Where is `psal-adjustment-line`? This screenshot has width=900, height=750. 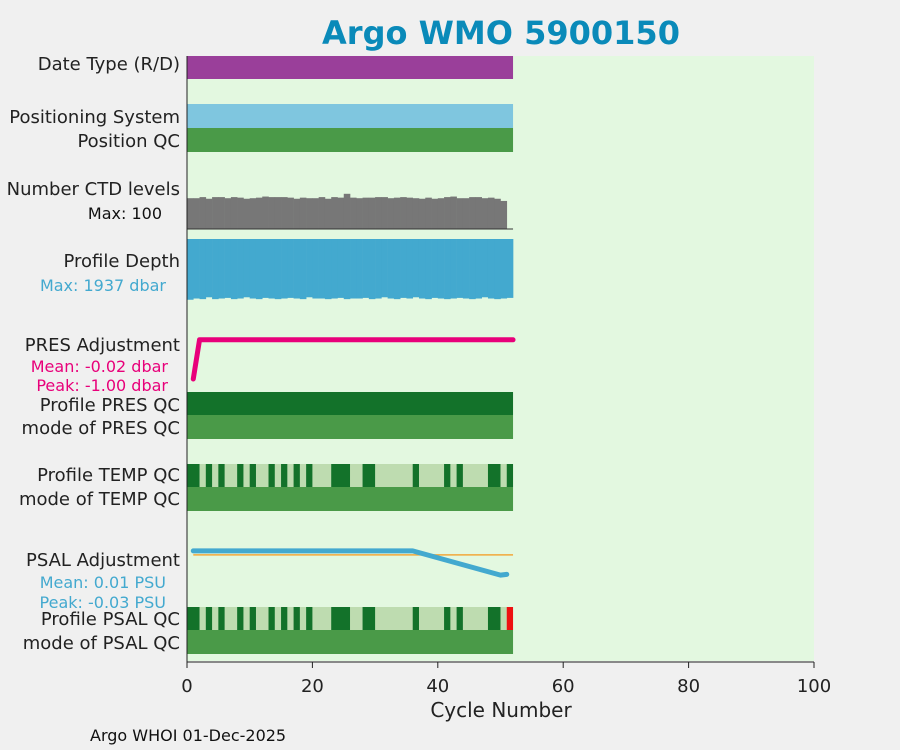
psal-adjustment-line is located at coordinates (350, 563).